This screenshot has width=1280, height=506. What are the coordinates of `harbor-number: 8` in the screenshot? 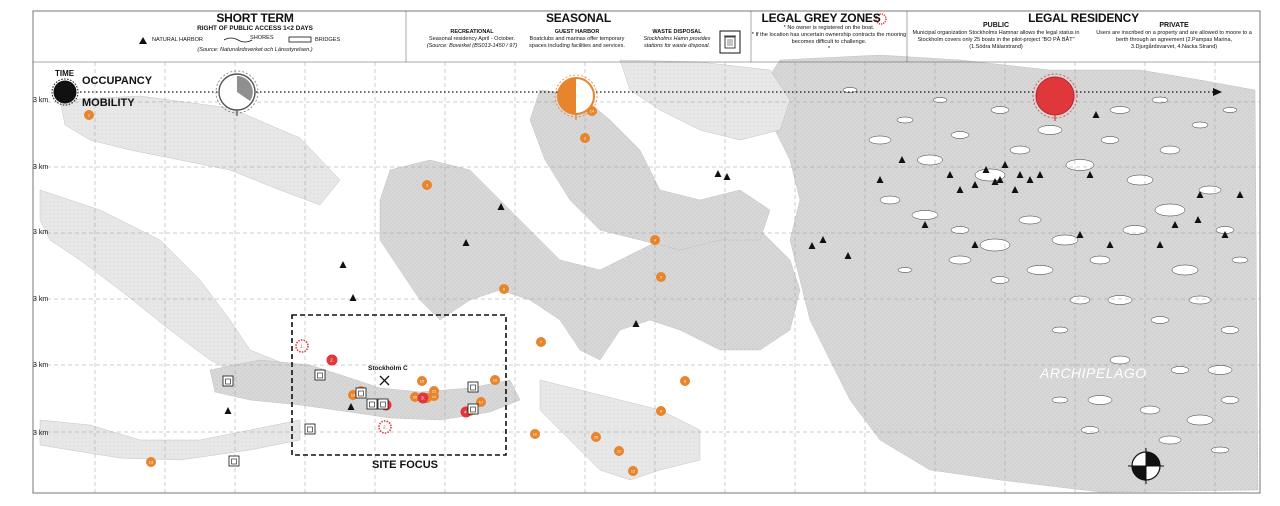 It's located at (685, 381).